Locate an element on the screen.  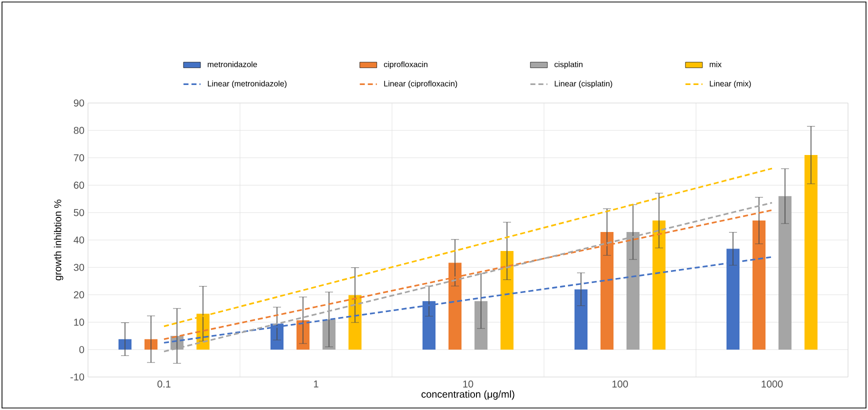
y-tick-label: 80 is located at coordinates (79, 130).